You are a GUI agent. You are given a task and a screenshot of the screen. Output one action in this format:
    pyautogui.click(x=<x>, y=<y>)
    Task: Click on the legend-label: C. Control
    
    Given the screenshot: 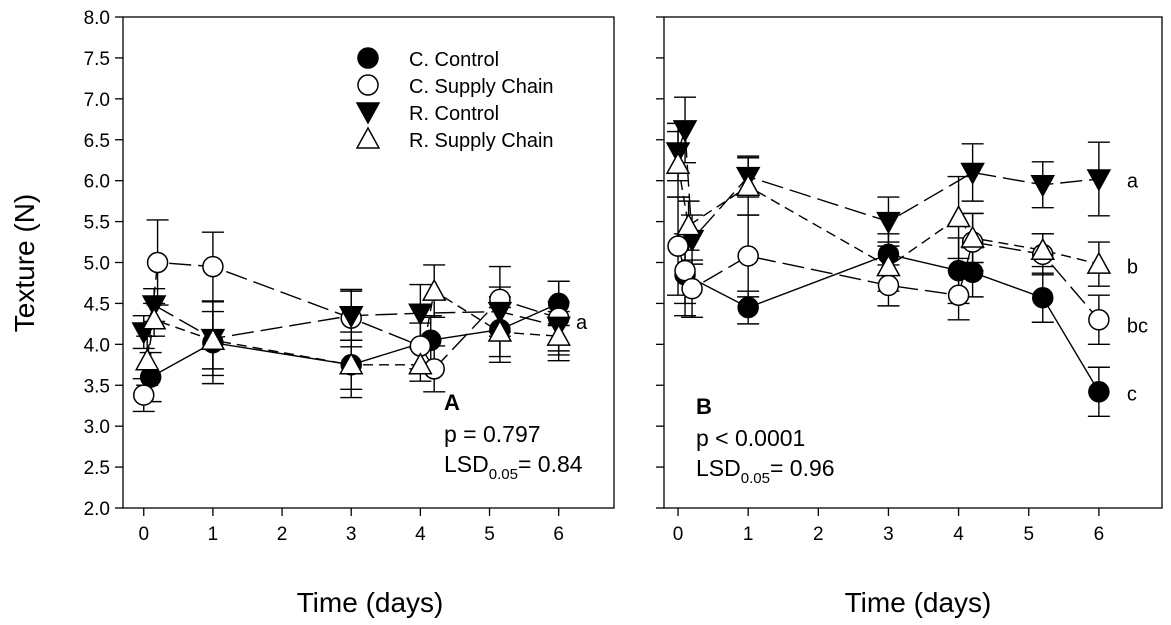 What is the action you would take?
    pyautogui.click(x=454, y=60)
    